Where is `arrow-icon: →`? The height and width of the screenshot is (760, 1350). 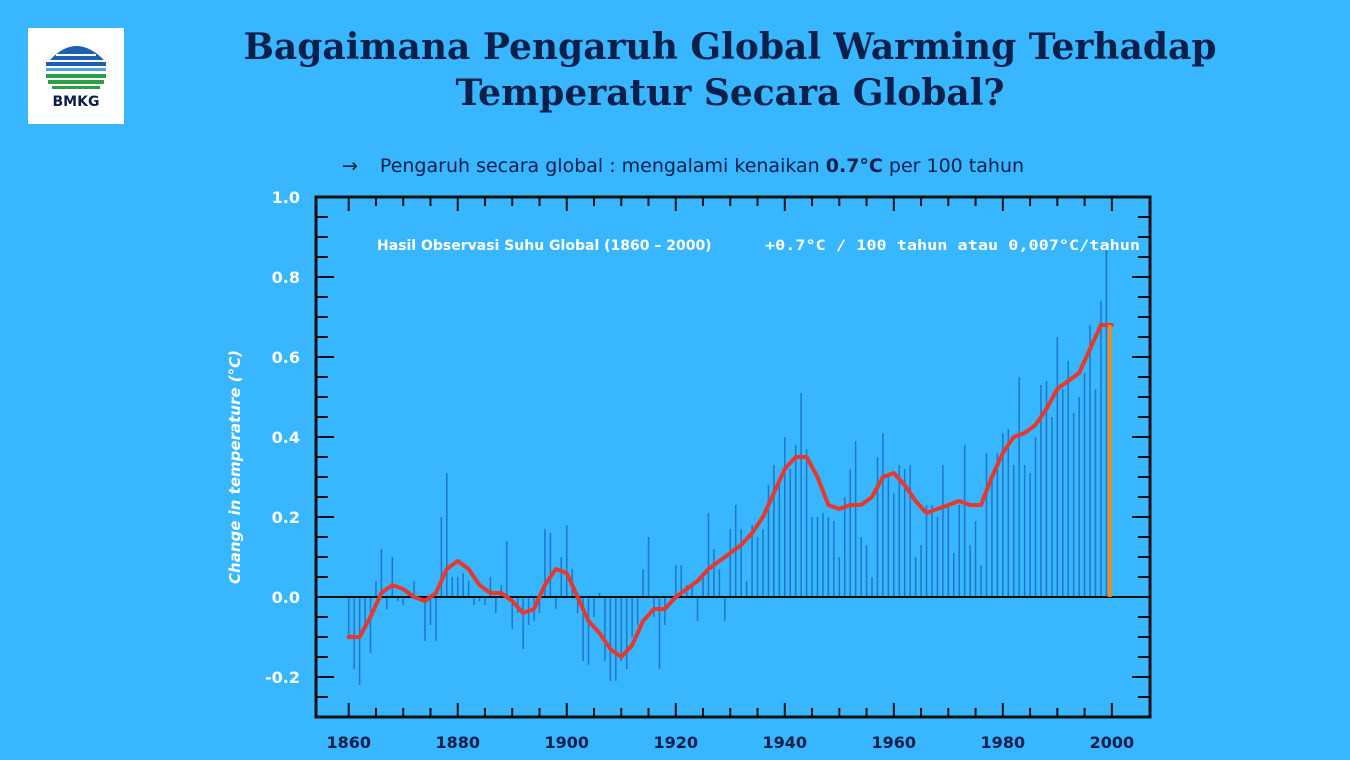
arrow-icon: → is located at coordinates (350, 166).